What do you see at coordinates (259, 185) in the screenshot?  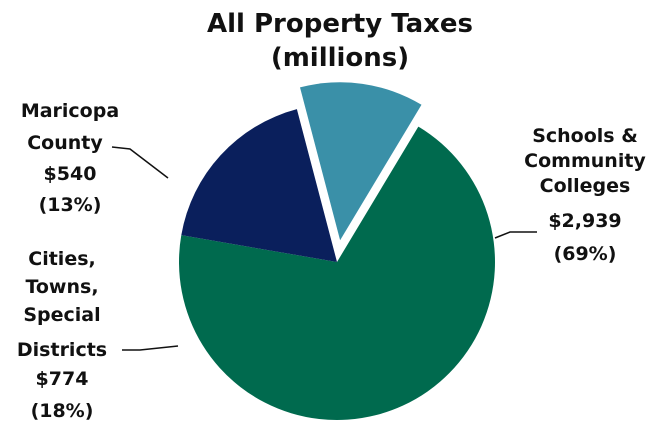 I see `pie-slice-cities-towns-special-districts` at bounding box center [259, 185].